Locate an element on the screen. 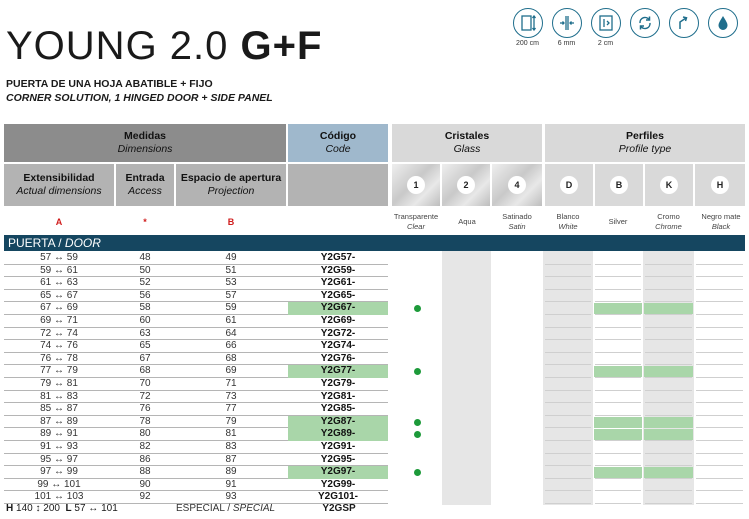 This screenshot has height=519, width=749. cell-actual-dimensions: 74 ↔ 76 is located at coordinates (59, 346).